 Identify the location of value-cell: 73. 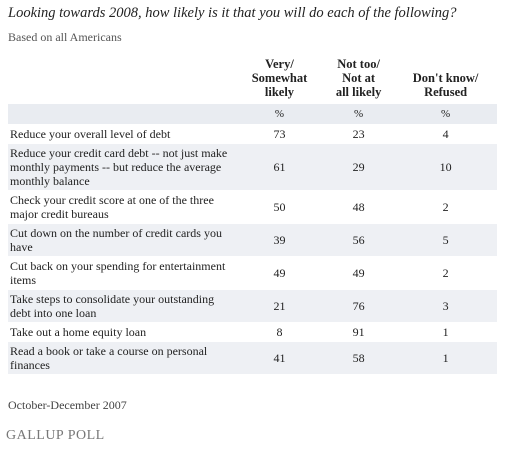
(279, 134).